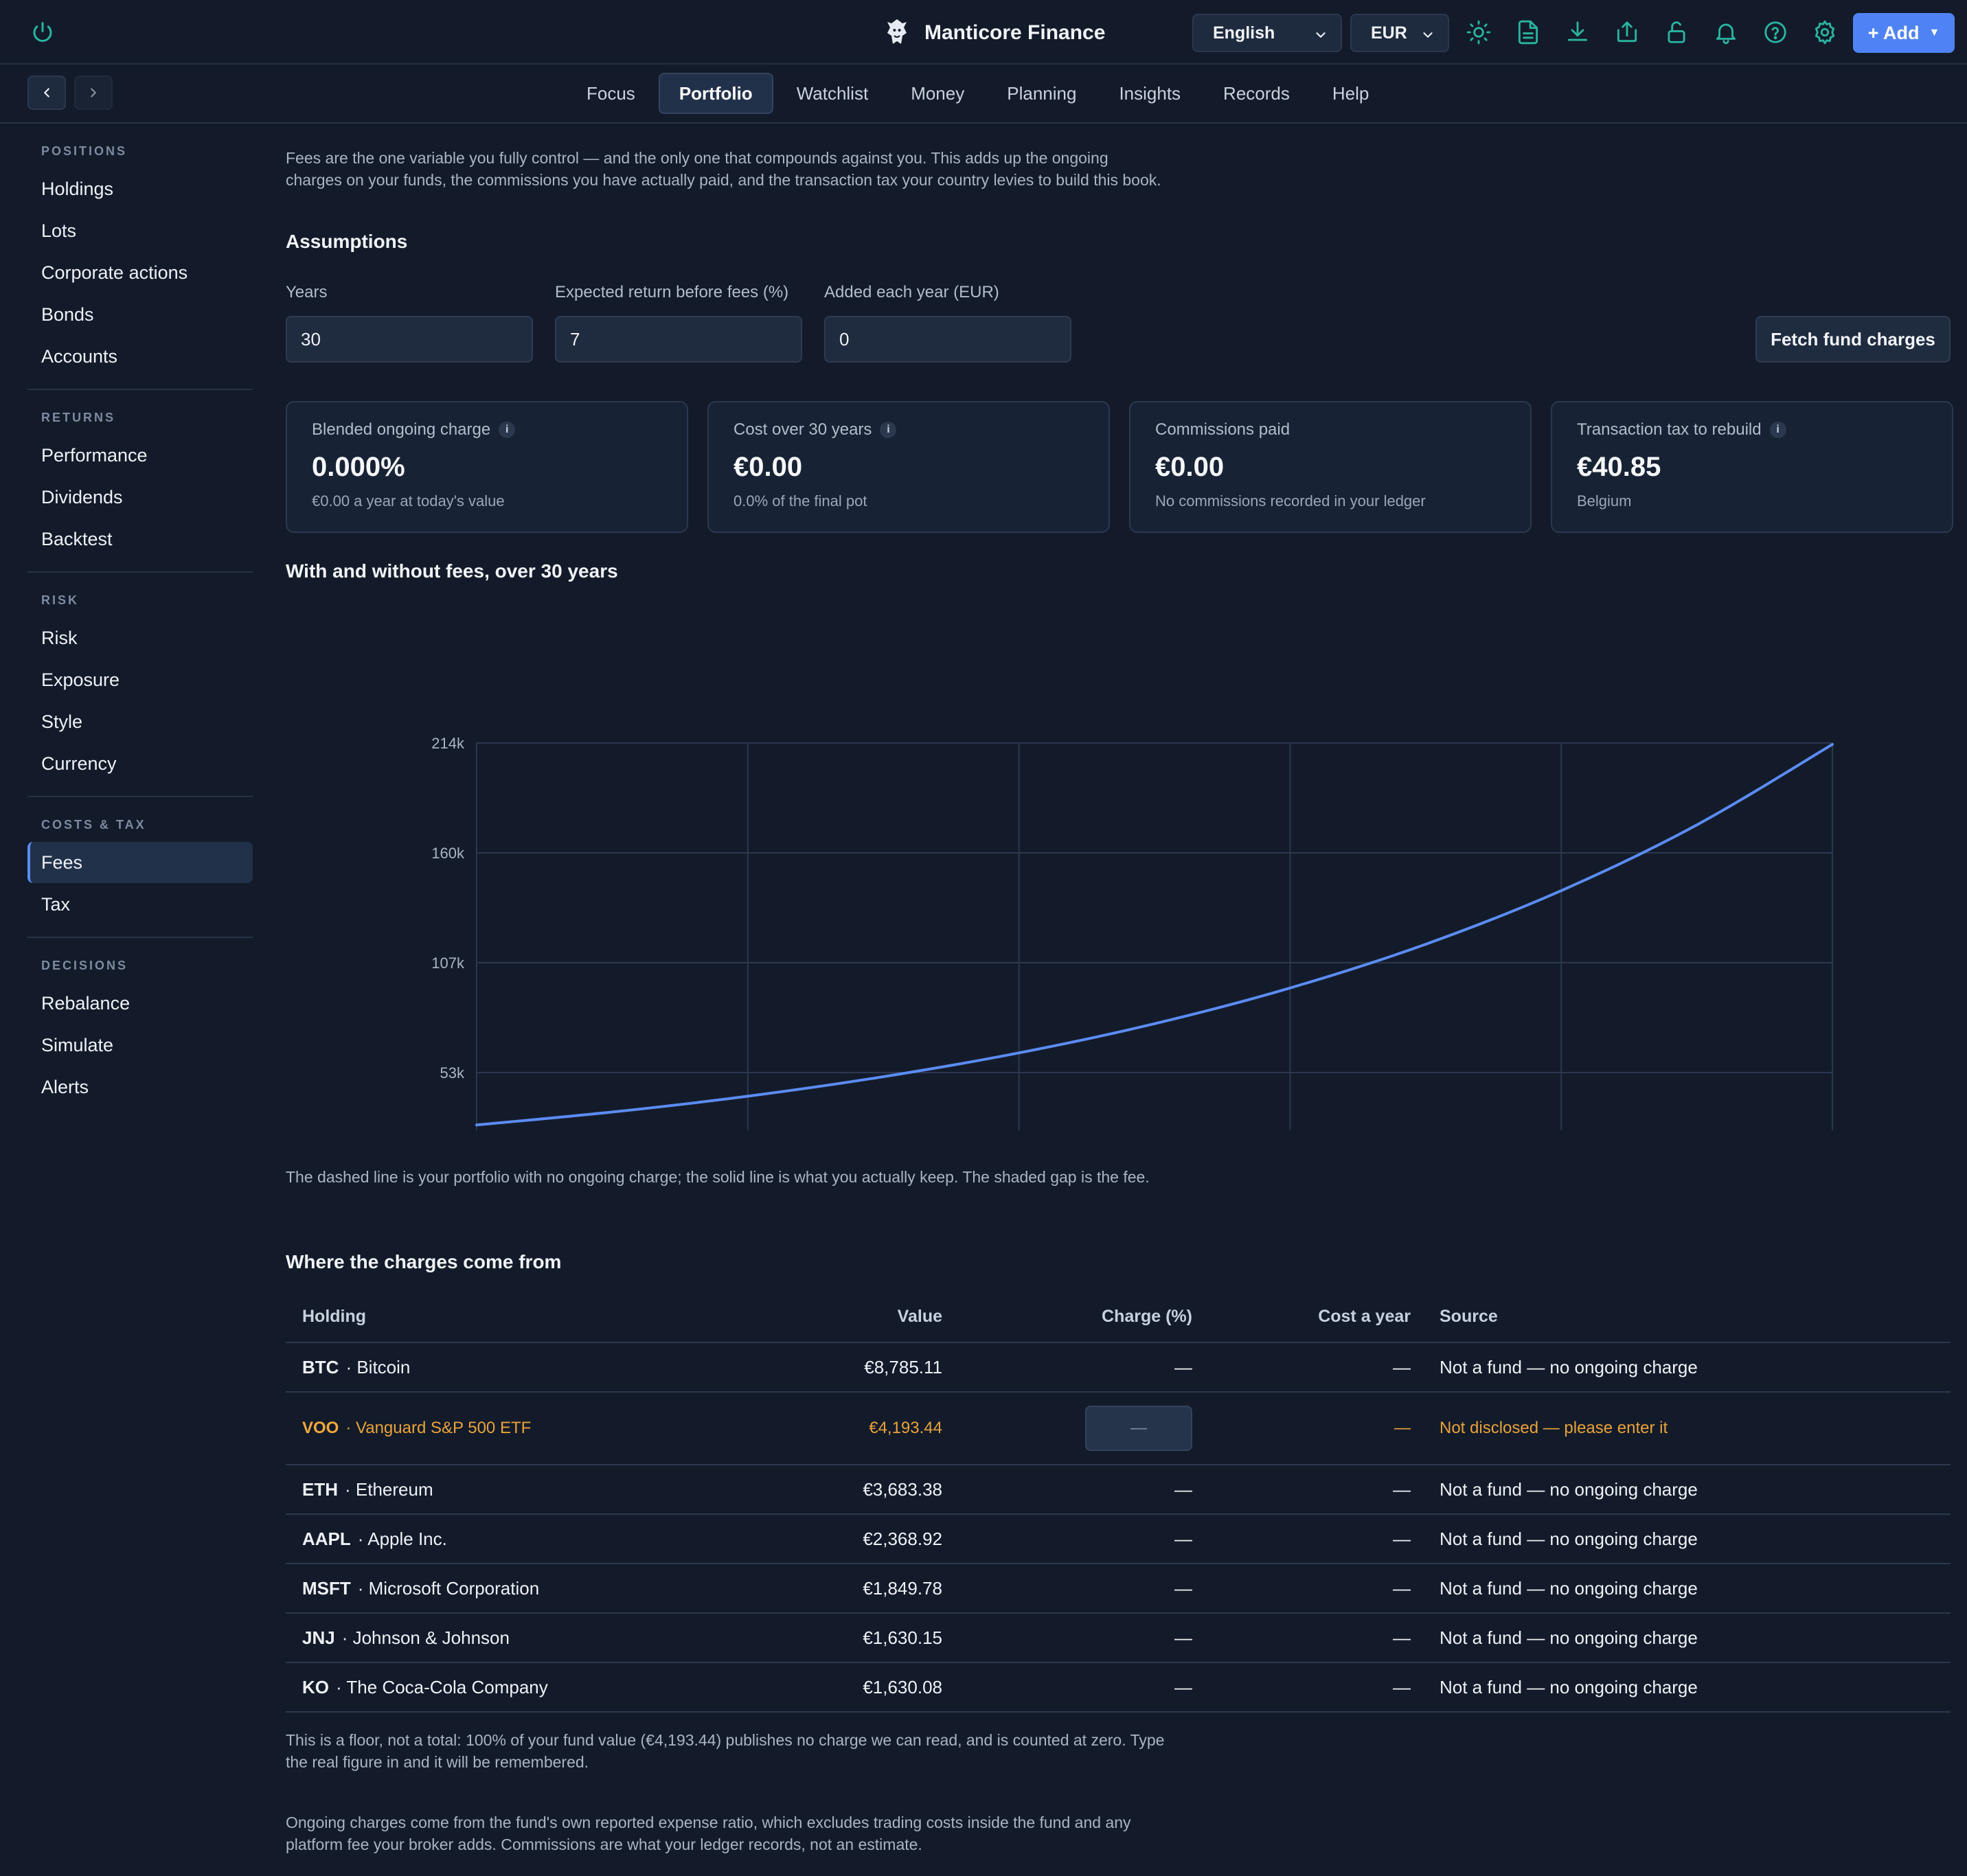 Image resolution: width=1967 pixels, height=1876 pixels. Describe the element at coordinates (1138, 1428) in the screenshot. I see `charge-input: —` at that location.